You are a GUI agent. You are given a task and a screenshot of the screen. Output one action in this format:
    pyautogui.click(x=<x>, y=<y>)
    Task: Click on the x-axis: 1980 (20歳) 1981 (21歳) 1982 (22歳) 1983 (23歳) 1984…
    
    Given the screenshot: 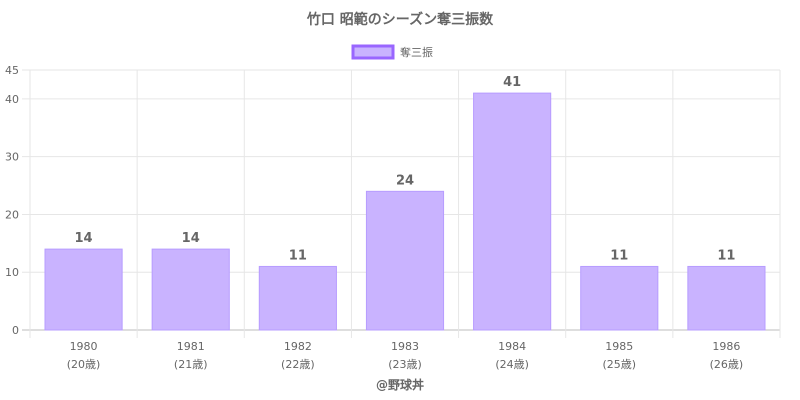 What is the action you would take?
    pyautogui.click(x=405, y=355)
    